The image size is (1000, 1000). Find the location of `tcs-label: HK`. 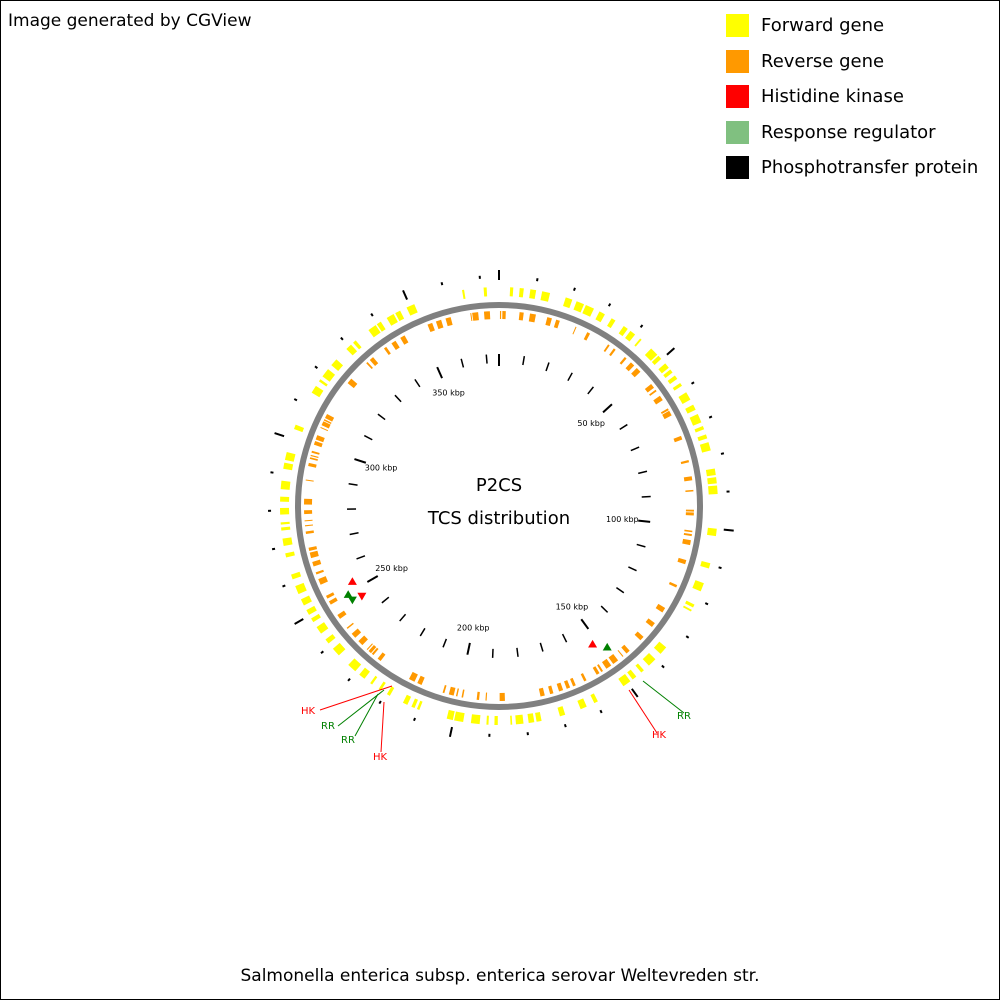

tcs-label: HK is located at coordinates (380, 757).